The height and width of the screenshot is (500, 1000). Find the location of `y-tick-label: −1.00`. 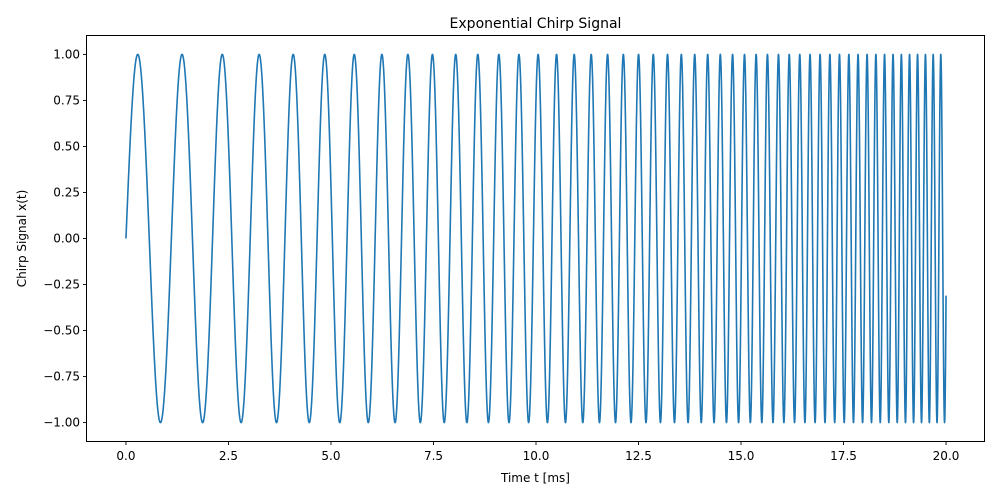

y-tick-label: −1.00 is located at coordinates (61, 423).